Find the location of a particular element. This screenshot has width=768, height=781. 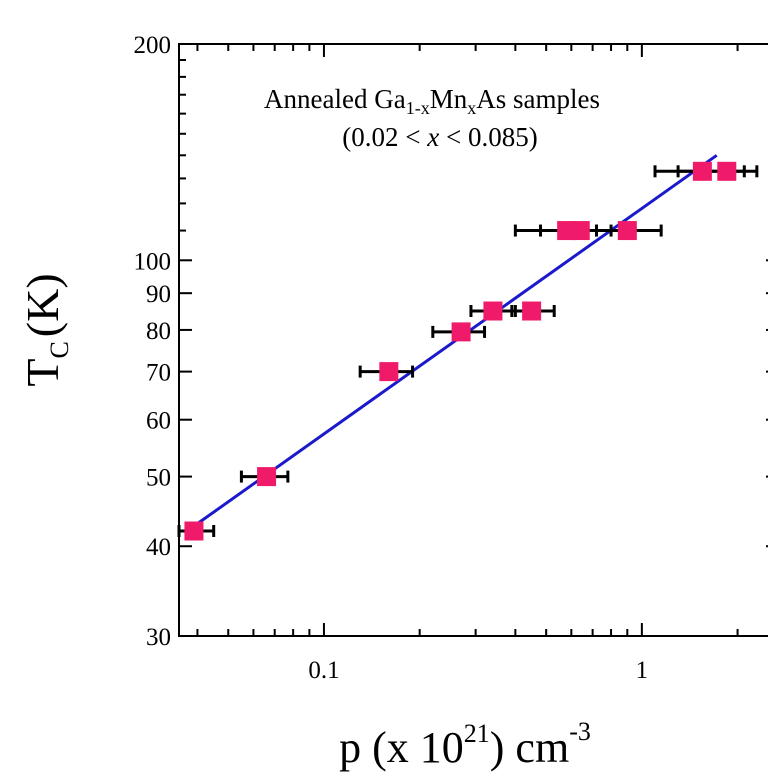

y-tick-label: 40 is located at coordinates (158, 547).